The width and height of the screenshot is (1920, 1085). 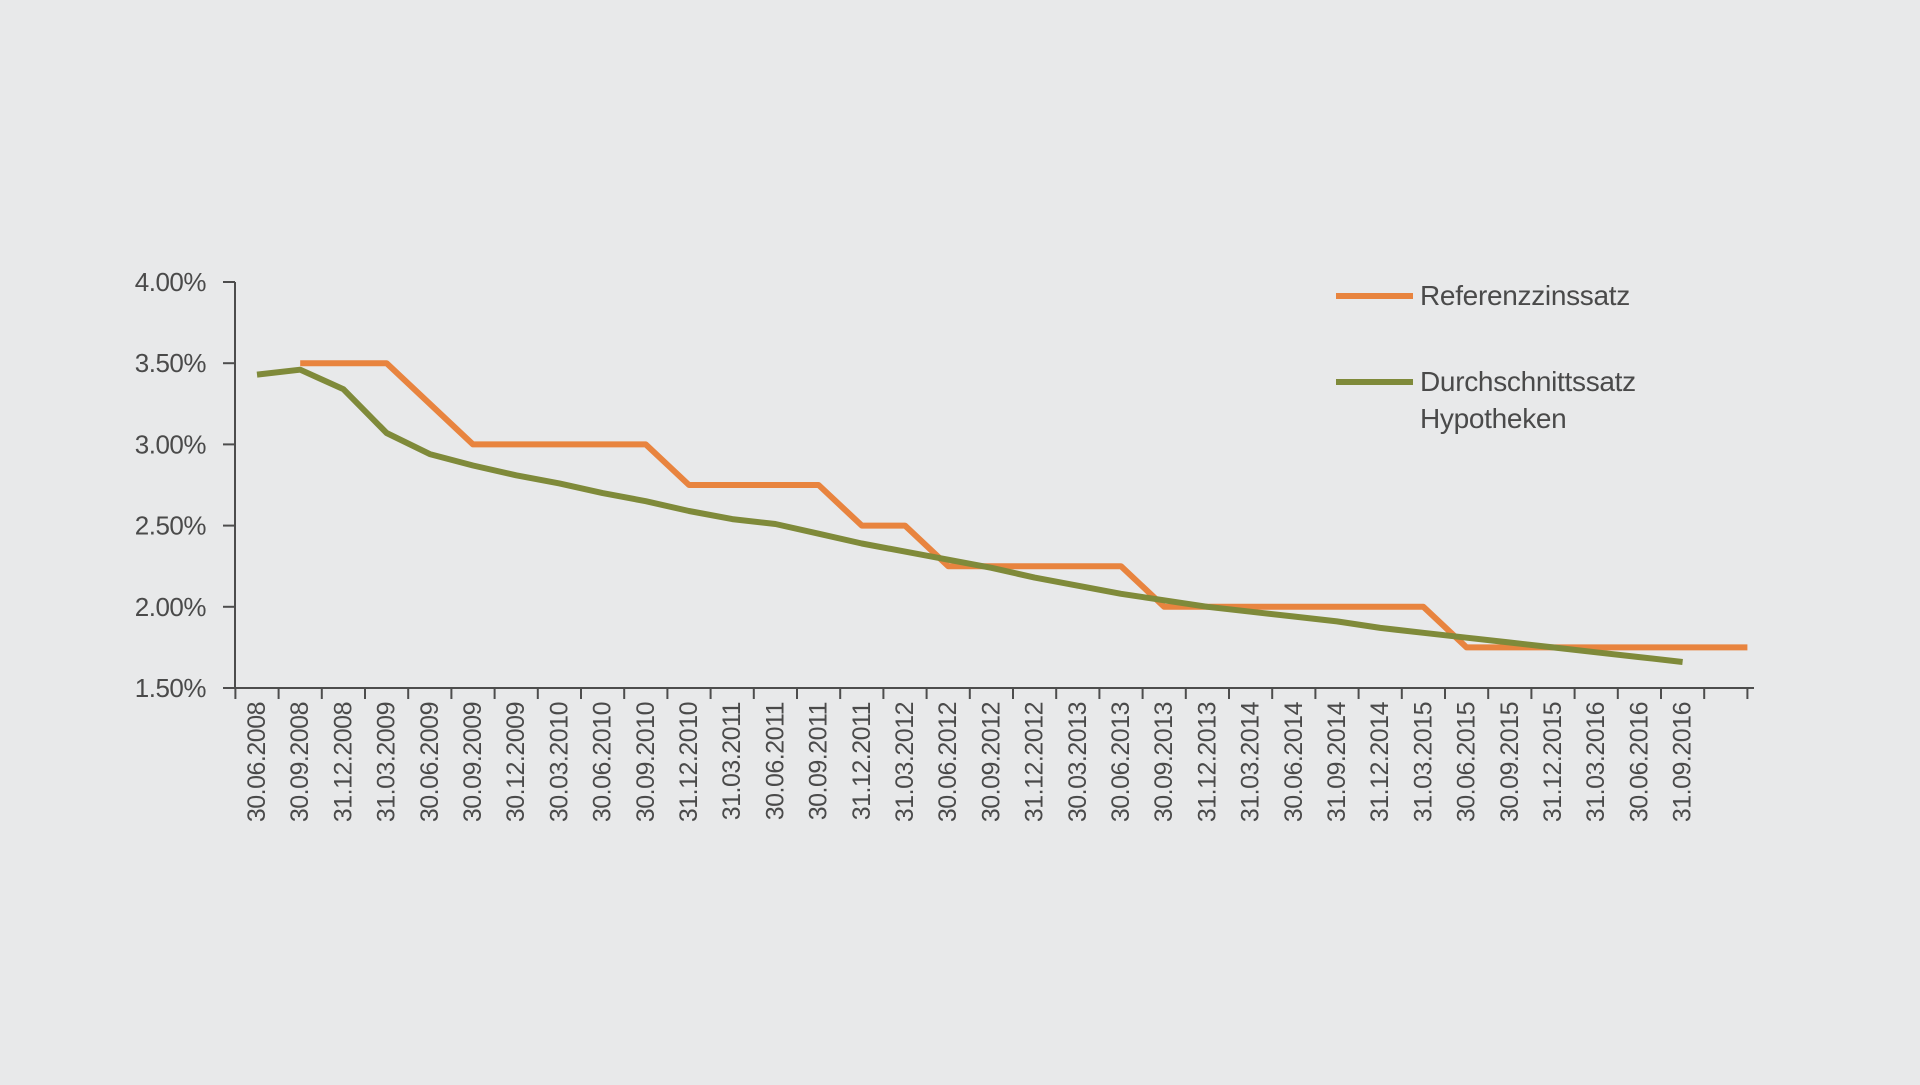 What do you see at coordinates (1510, 762) in the screenshot?
I see `x-tick-label: 30.09.2015` at bounding box center [1510, 762].